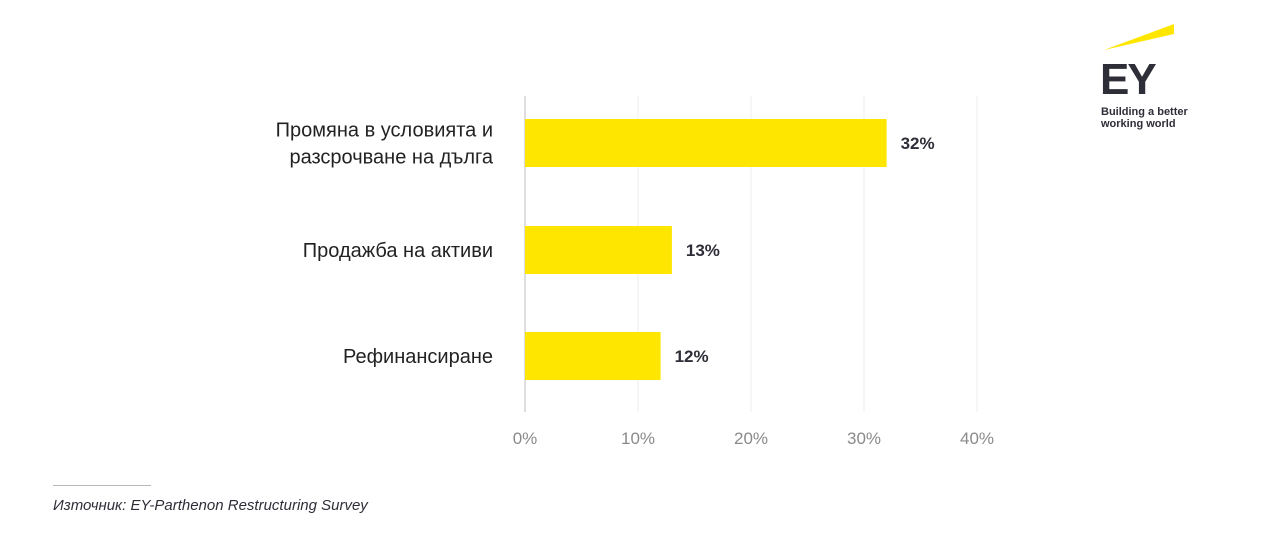 The width and height of the screenshot is (1268, 553). I want to click on ey-logo: EY, so click(1137, 64).